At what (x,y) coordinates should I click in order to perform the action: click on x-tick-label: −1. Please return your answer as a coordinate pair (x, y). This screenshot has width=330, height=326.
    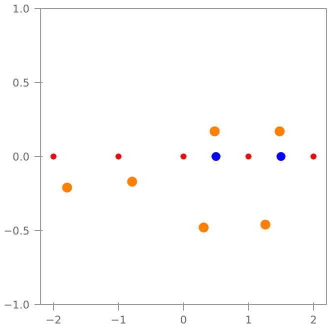
    Looking at the image, I should click on (118, 320).